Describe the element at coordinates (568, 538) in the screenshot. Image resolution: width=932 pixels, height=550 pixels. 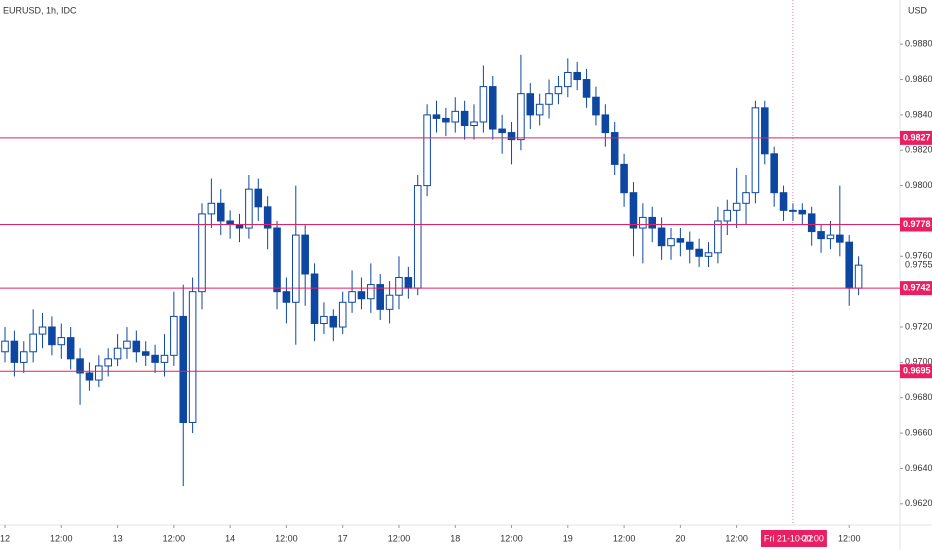
I see `x-tick-label: 19` at that location.